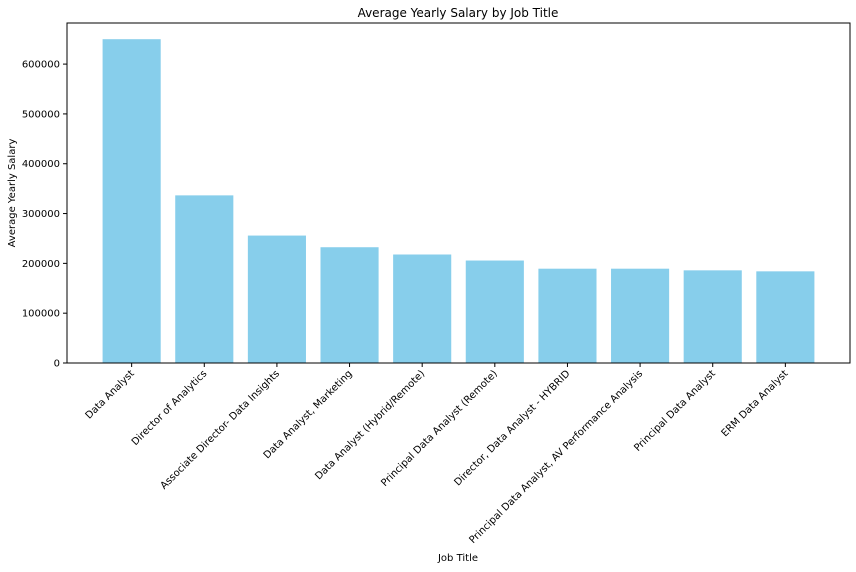 The height and width of the screenshot is (572, 856). Describe the element at coordinates (513, 428) in the screenshot. I see `x-tick-label: Director, Data Analyst - HYBRID` at that location.